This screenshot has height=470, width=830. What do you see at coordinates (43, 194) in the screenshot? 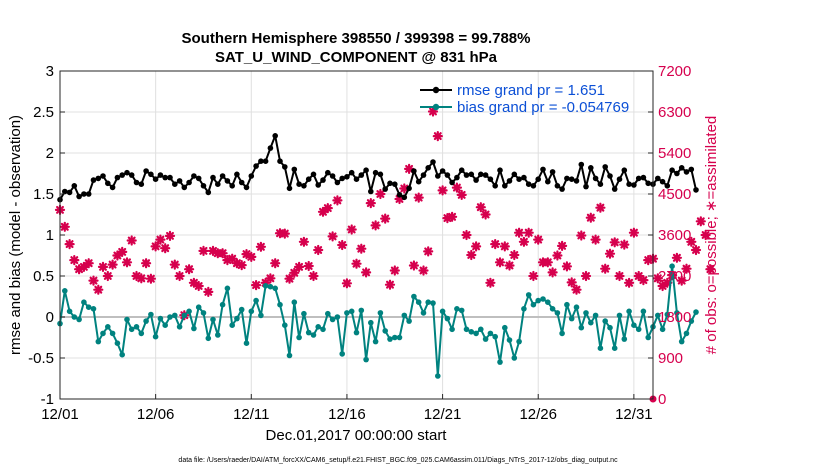
I see `y-tick-label: 1.5` at bounding box center [43, 194].